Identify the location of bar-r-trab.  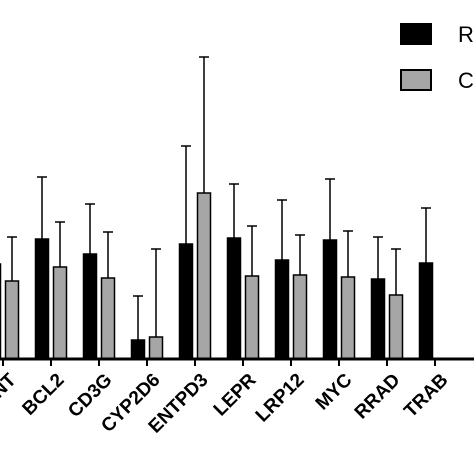
(426, 311).